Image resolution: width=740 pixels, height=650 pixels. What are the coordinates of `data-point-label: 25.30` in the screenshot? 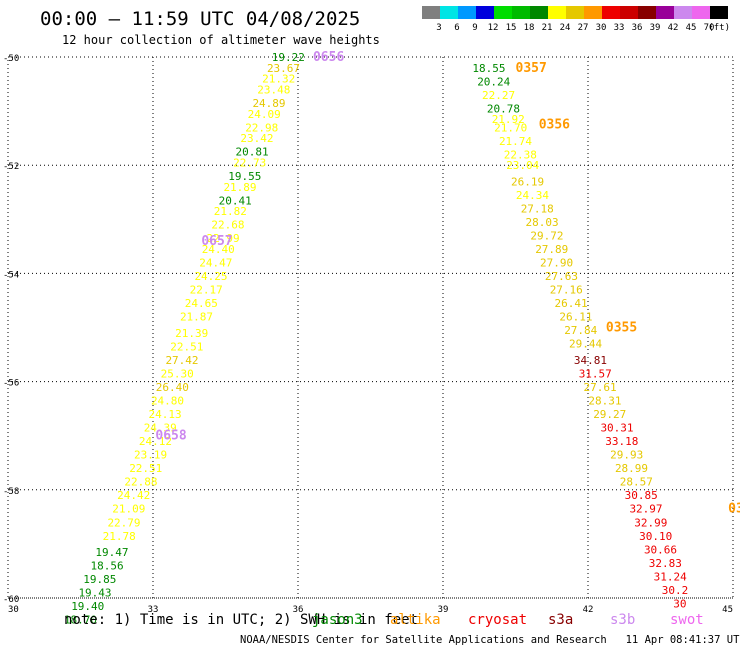 It's located at (177, 373).